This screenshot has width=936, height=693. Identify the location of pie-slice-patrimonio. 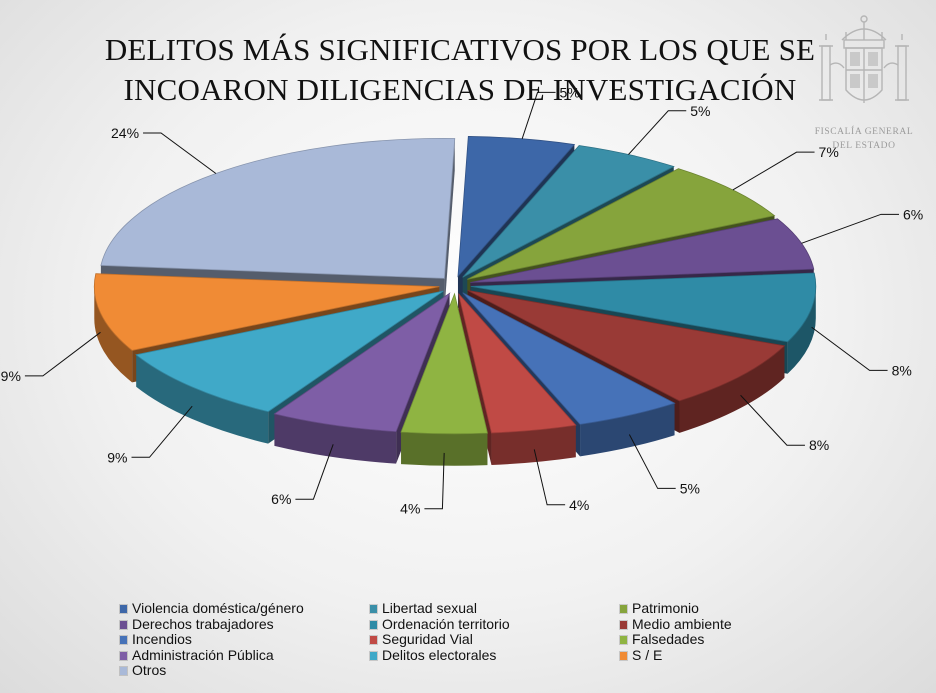
(621, 224).